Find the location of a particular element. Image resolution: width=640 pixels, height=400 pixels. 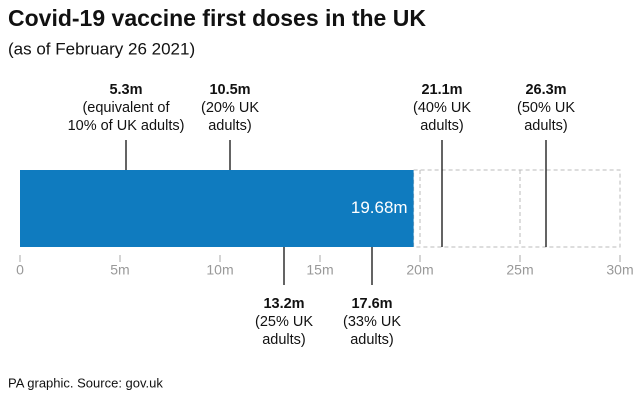

annotation-label: 26.3m is located at coordinates (545, 90).